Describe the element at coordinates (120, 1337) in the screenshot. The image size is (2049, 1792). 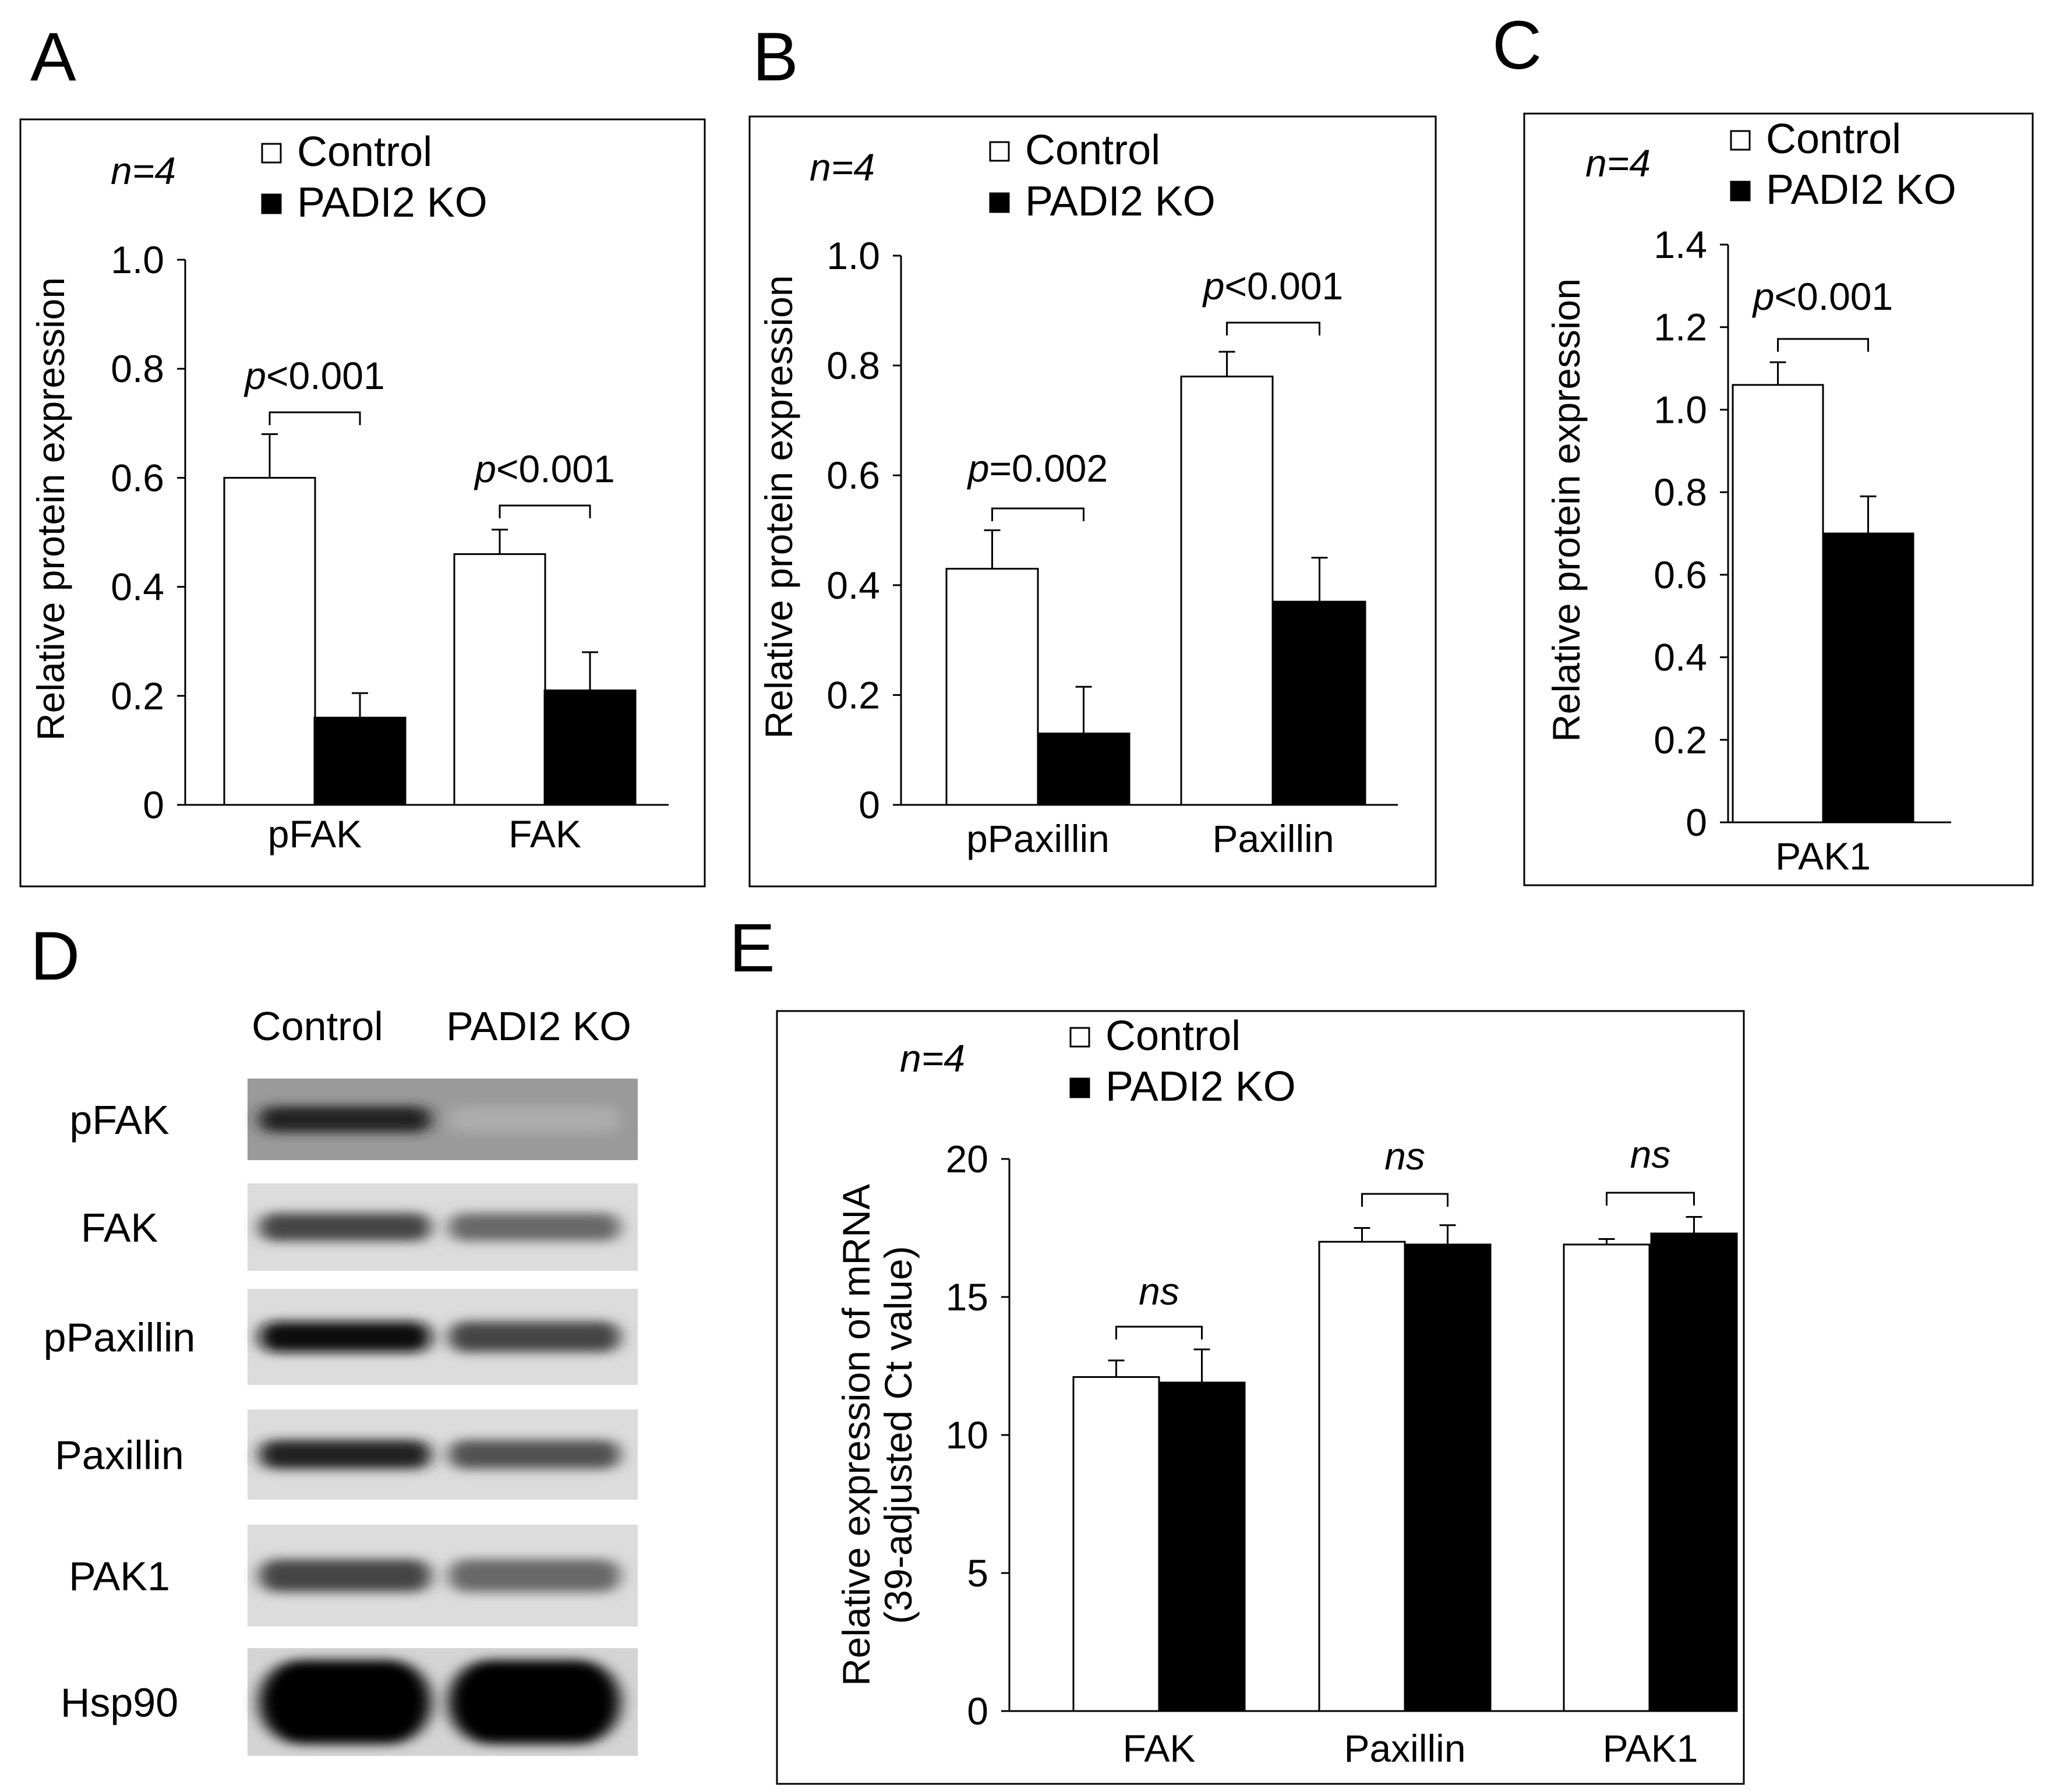
I see `blot-row-label: pPaxillin` at that location.